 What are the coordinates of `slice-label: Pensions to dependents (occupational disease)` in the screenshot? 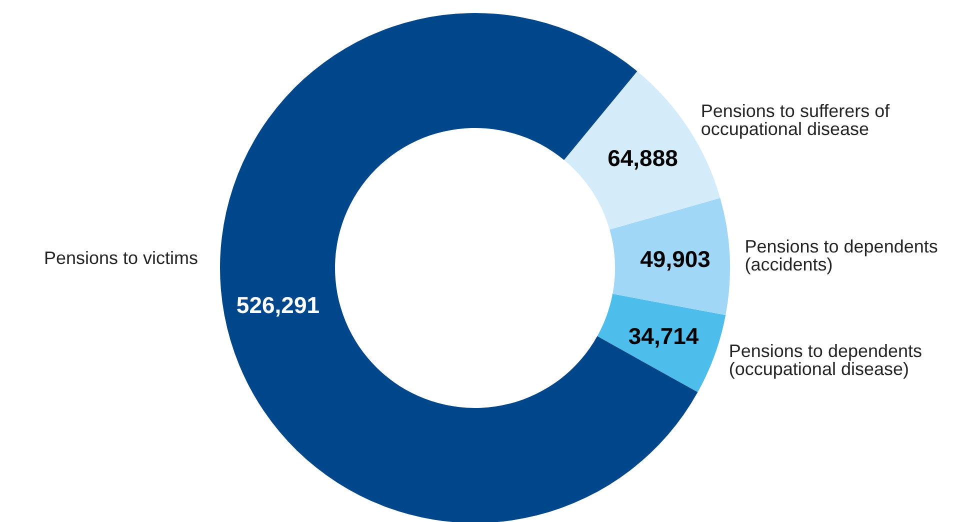 It's located at (828, 359).